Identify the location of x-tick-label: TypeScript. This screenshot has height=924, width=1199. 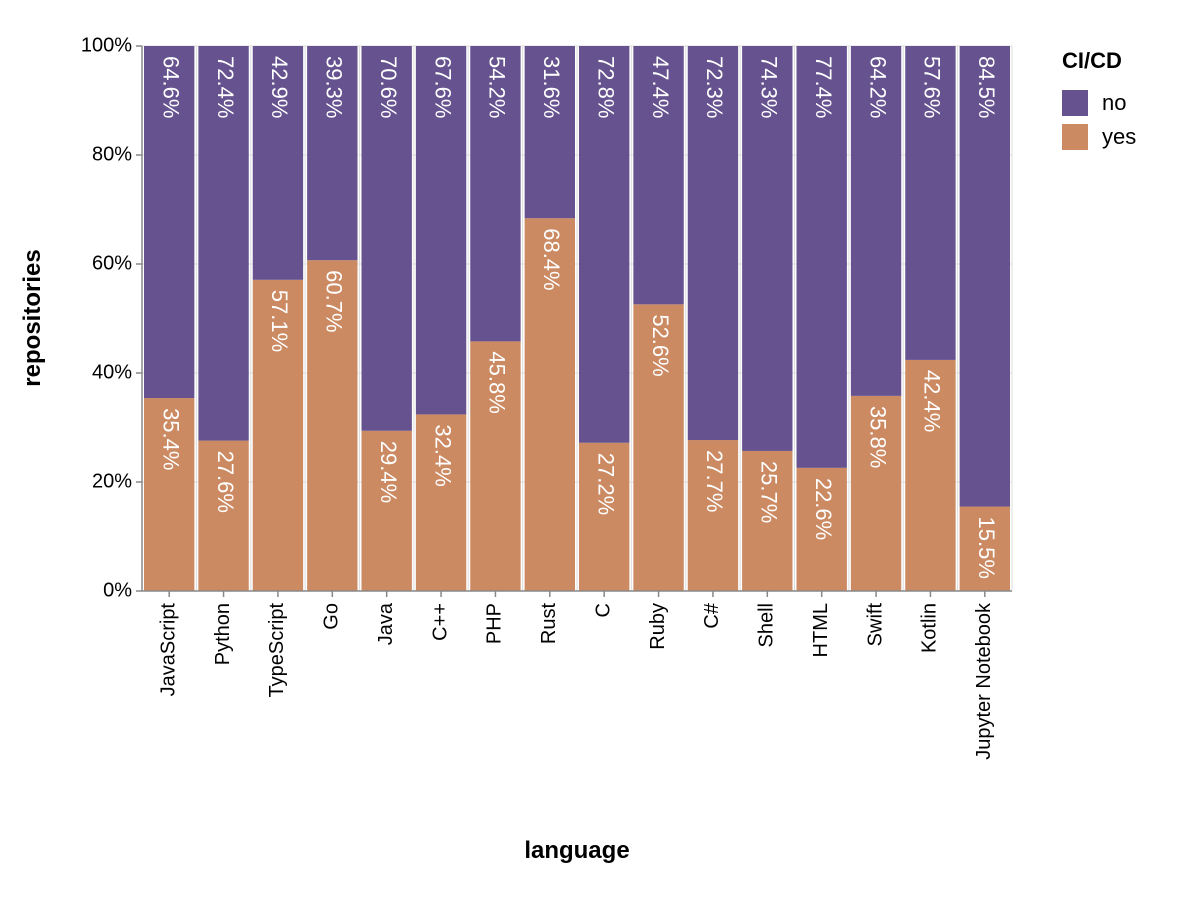
(277, 650).